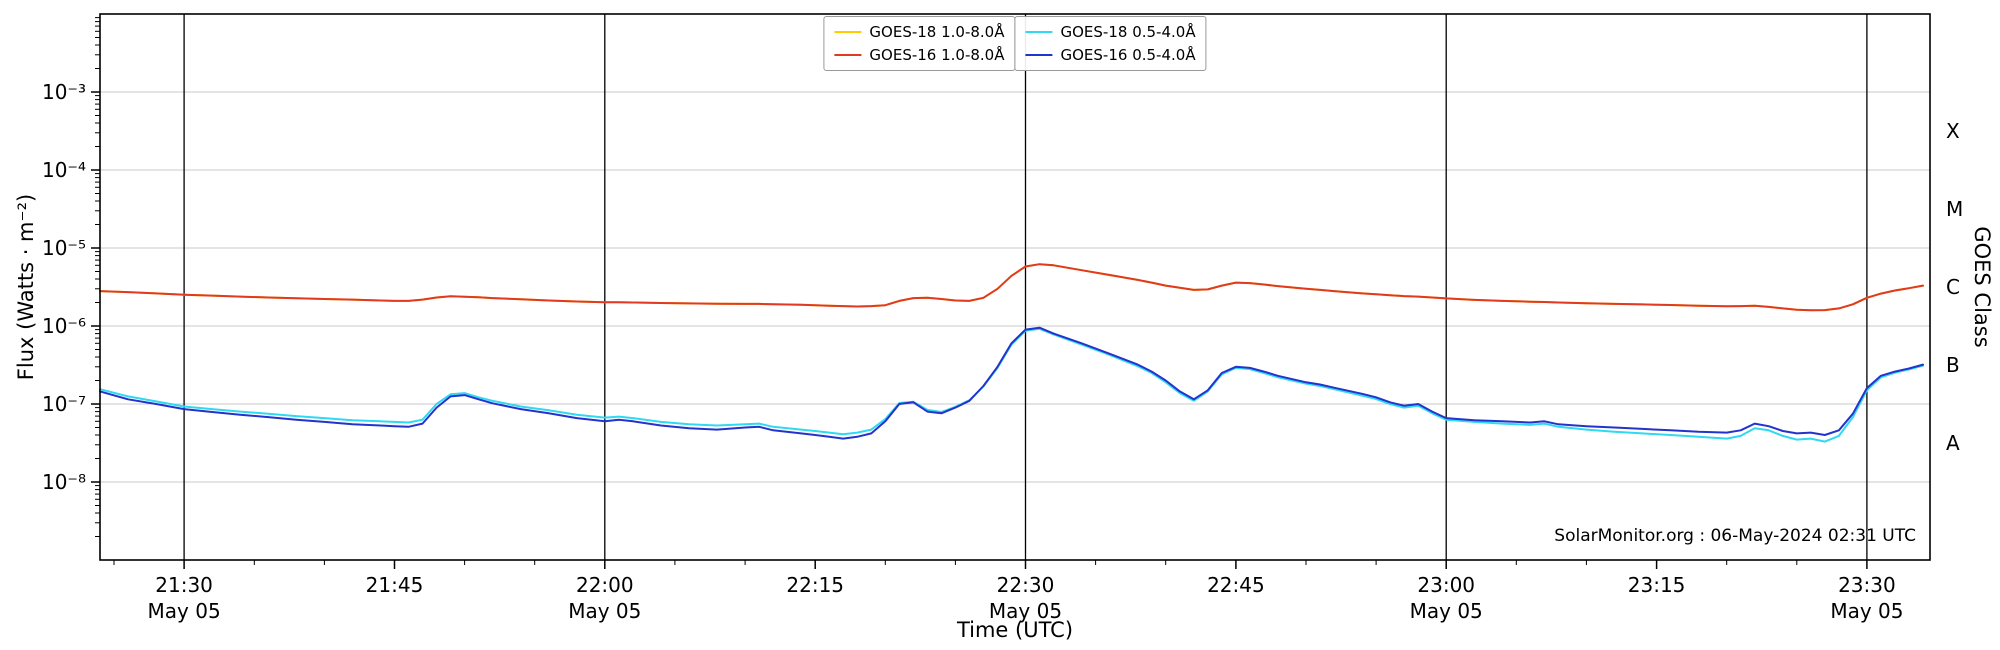 This screenshot has height=650, width=2000. What do you see at coordinates (848, 55) in the screenshot?
I see `legend-line-goes16-long-icon` at bounding box center [848, 55].